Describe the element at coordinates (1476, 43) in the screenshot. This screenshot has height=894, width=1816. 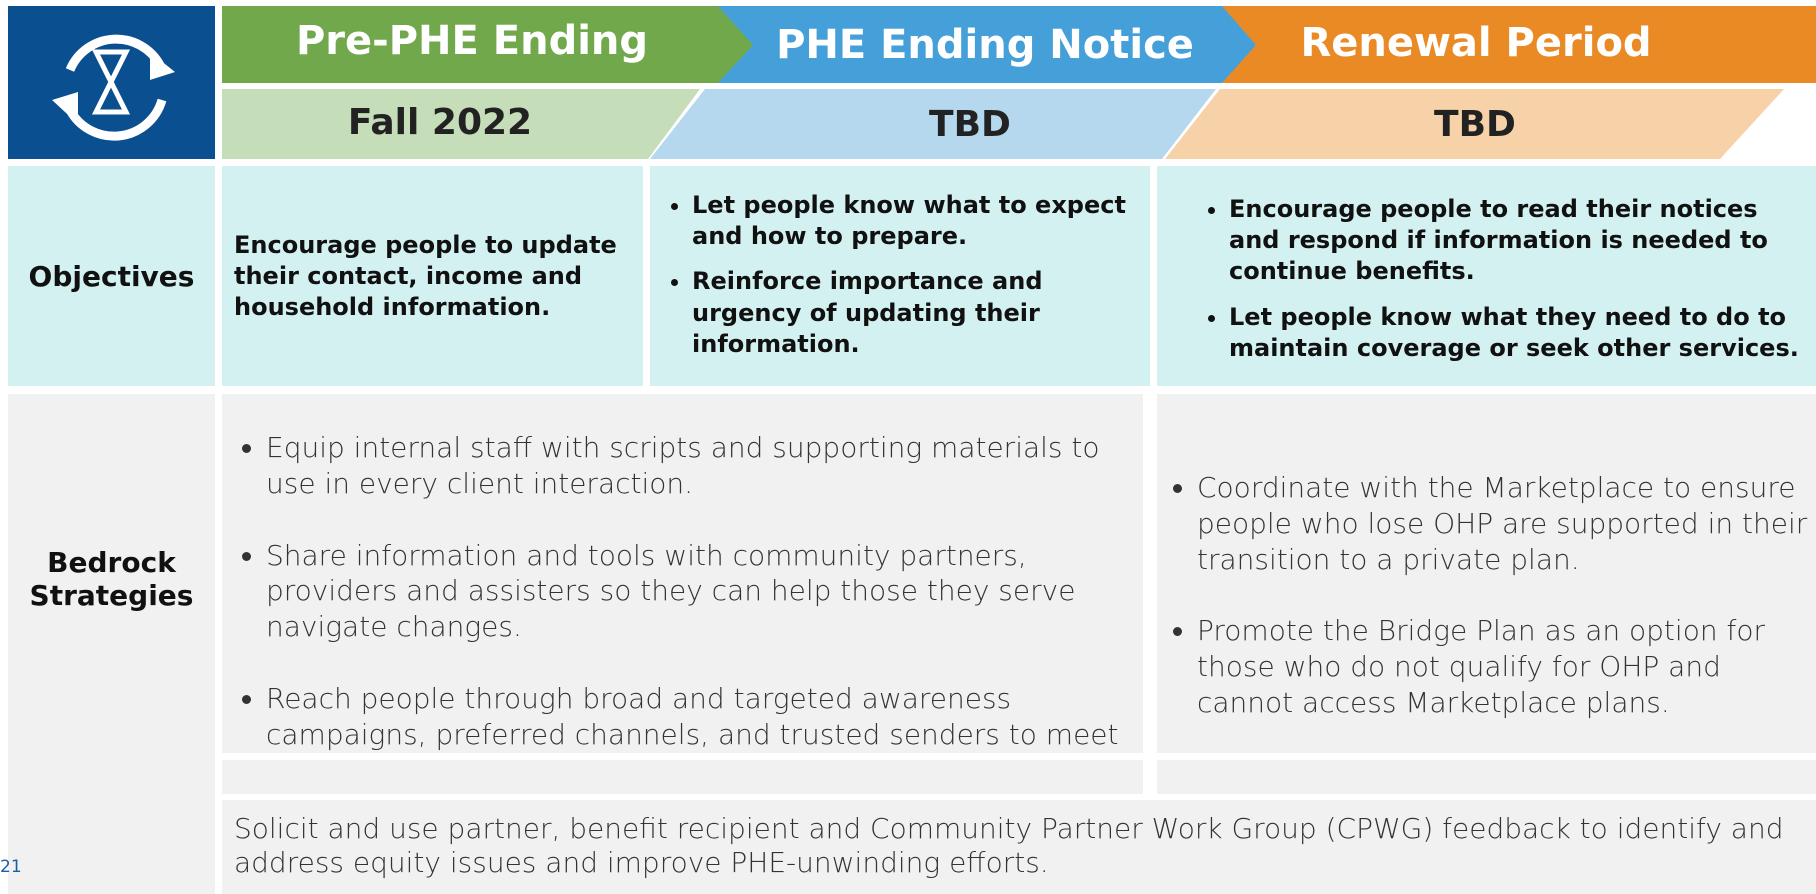
I see `phase-title: Renewal Period` at that location.